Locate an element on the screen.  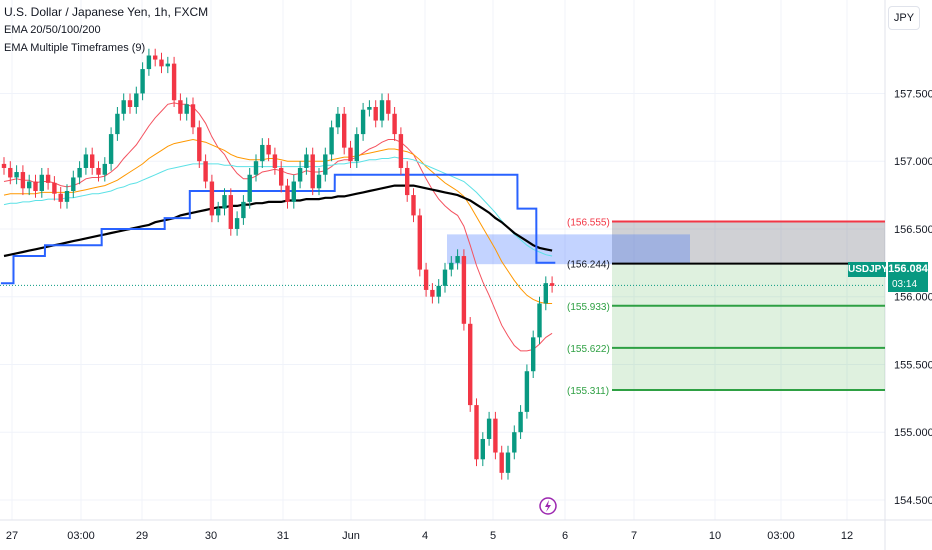
x-tick-label: 29 is located at coordinates (142, 536).